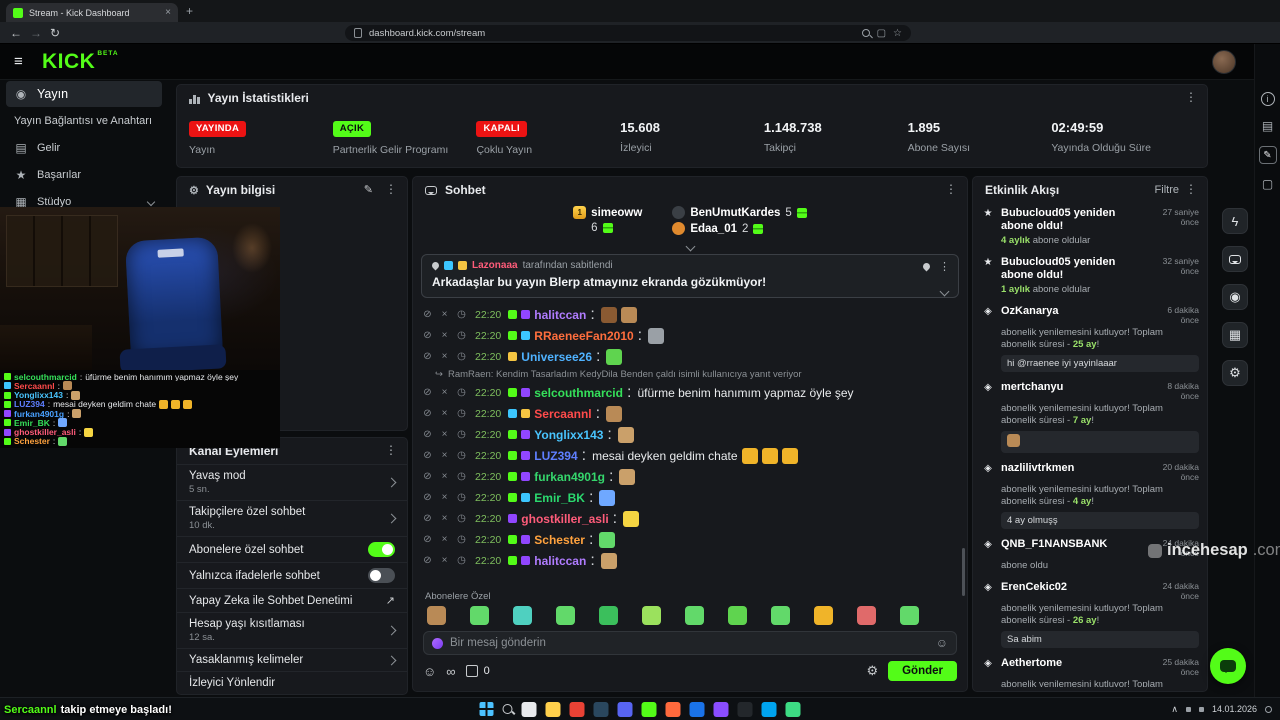  I want to click on chat-scrollbar, so click(963, 572).